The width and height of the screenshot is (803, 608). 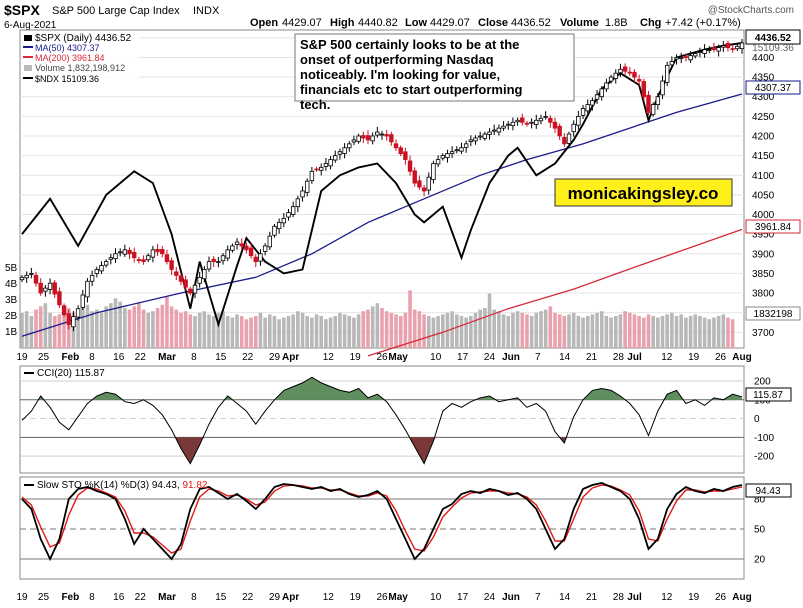 I want to click on x-axis-label: 12, so click(x=667, y=597).